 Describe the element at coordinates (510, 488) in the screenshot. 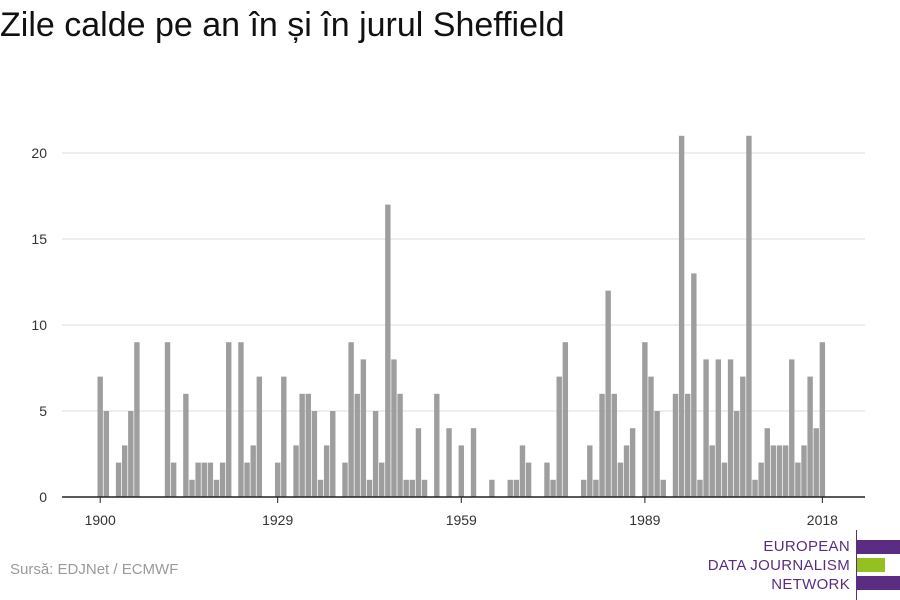

I see `bar-1967` at that location.